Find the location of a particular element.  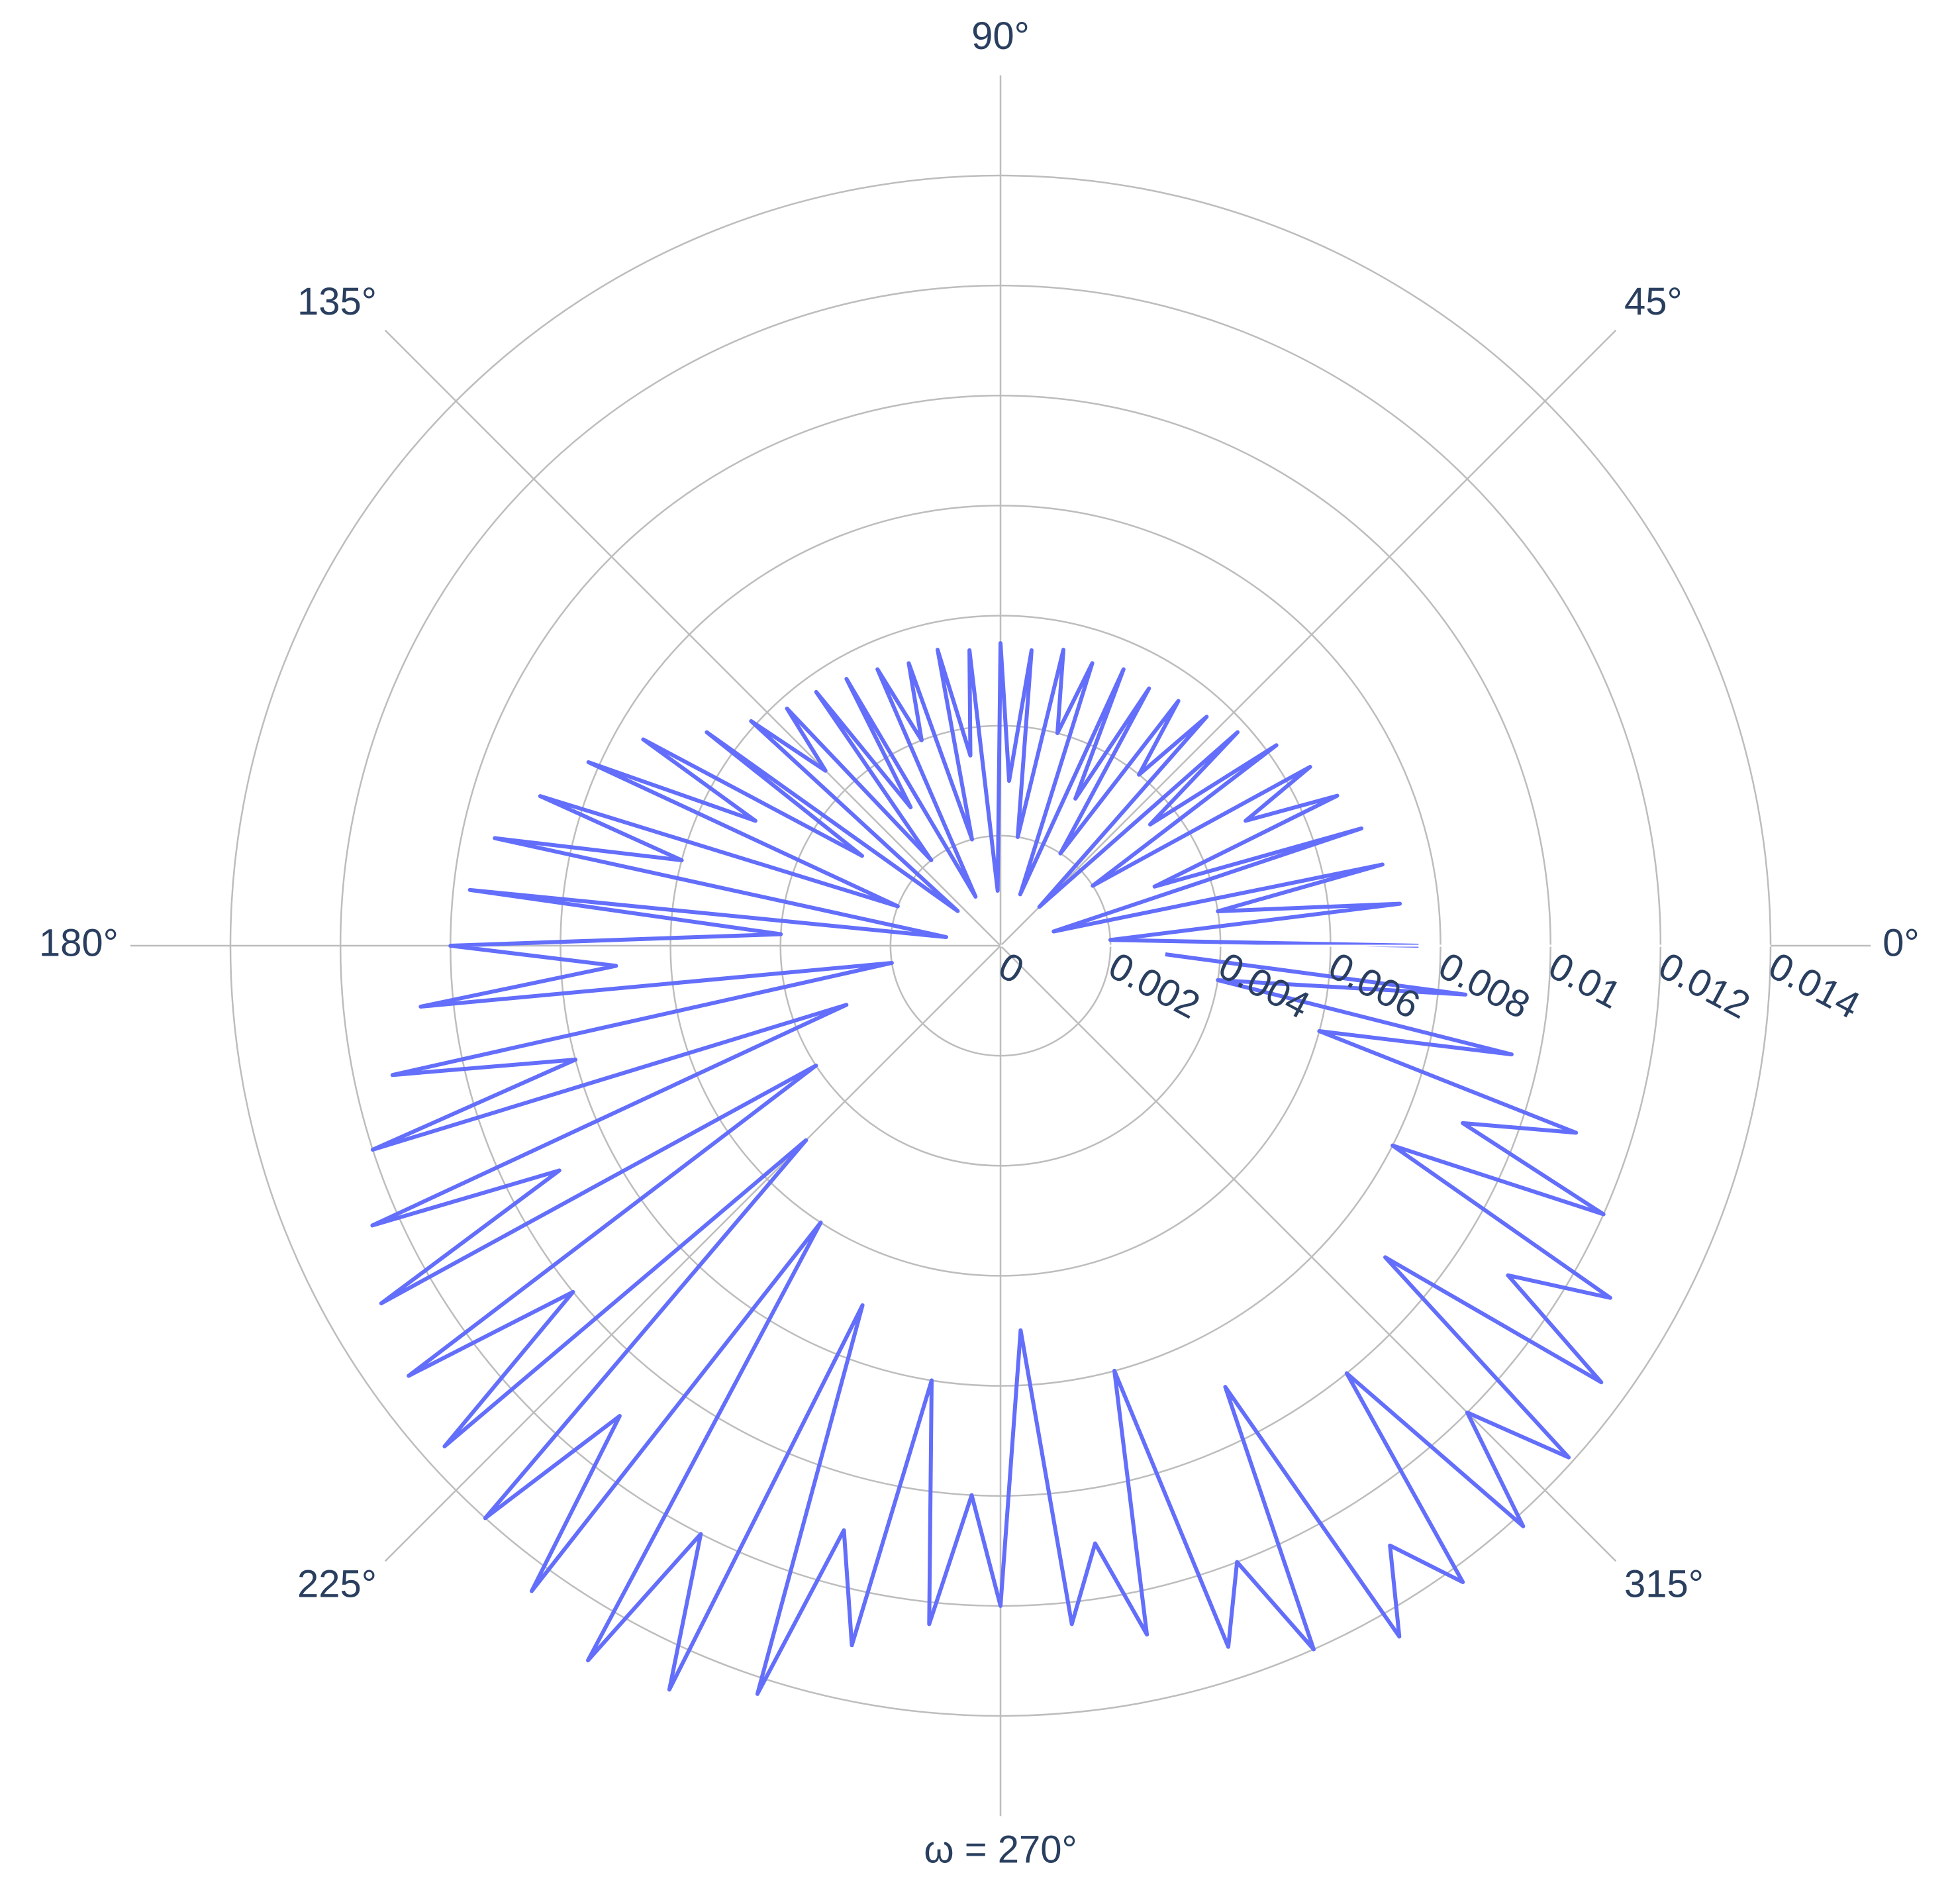

angular-tick-label: 0° is located at coordinates (1900, 942).